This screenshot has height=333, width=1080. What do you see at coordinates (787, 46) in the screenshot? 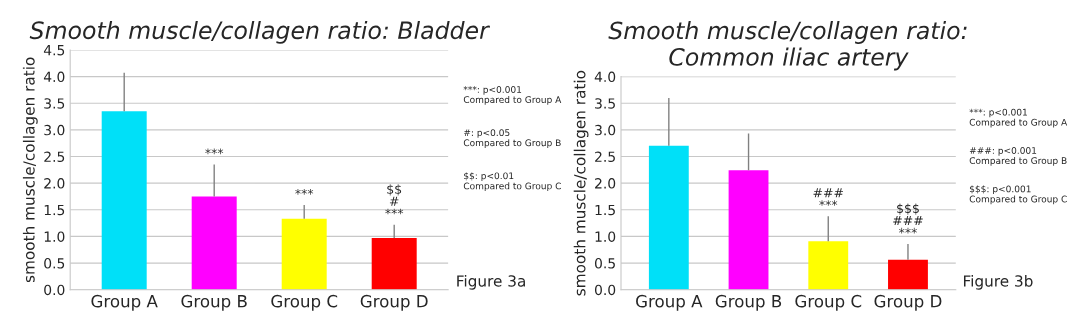
I see `chart-title: Smooth muscle/collagen ratio: Common iliac artery` at bounding box center [787, 46].